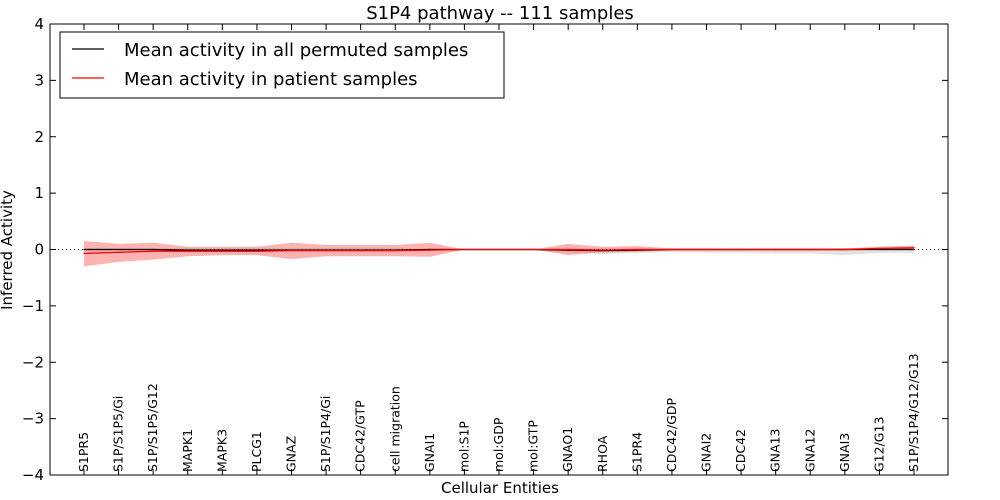  Describe the element at coordinates (33, 419) in the screenshot. I see `y-tick-label: −3` at that location.